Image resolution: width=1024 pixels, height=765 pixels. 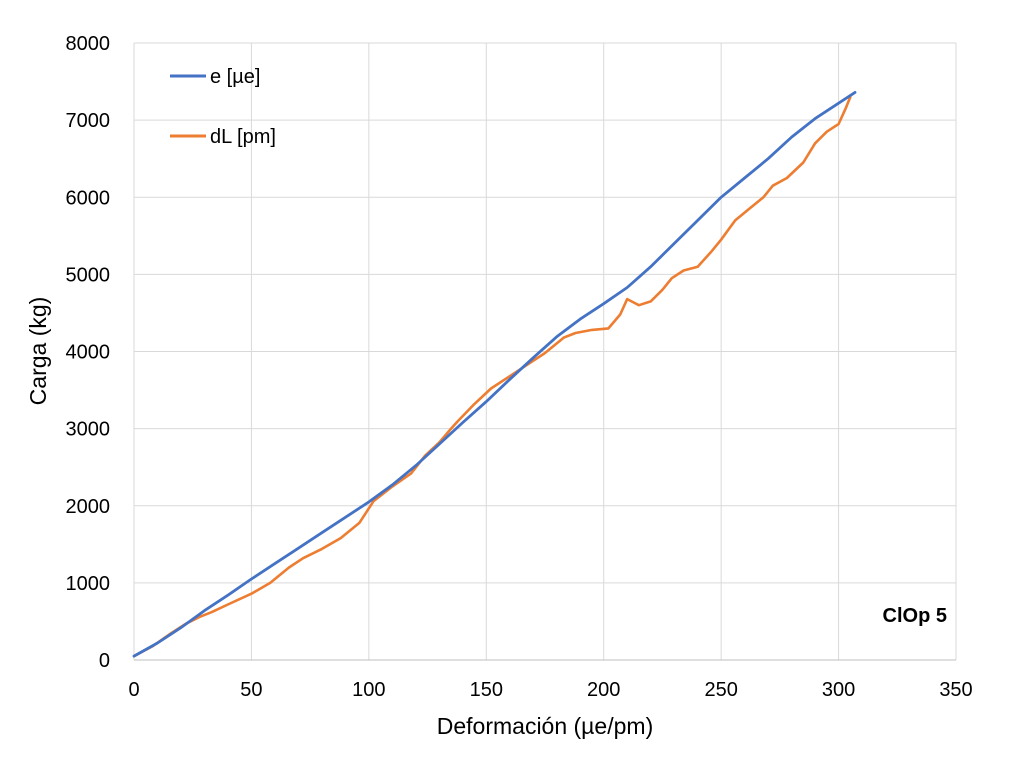 I want to click on x-tick-label-100: 100, so click(x=368, y=690).